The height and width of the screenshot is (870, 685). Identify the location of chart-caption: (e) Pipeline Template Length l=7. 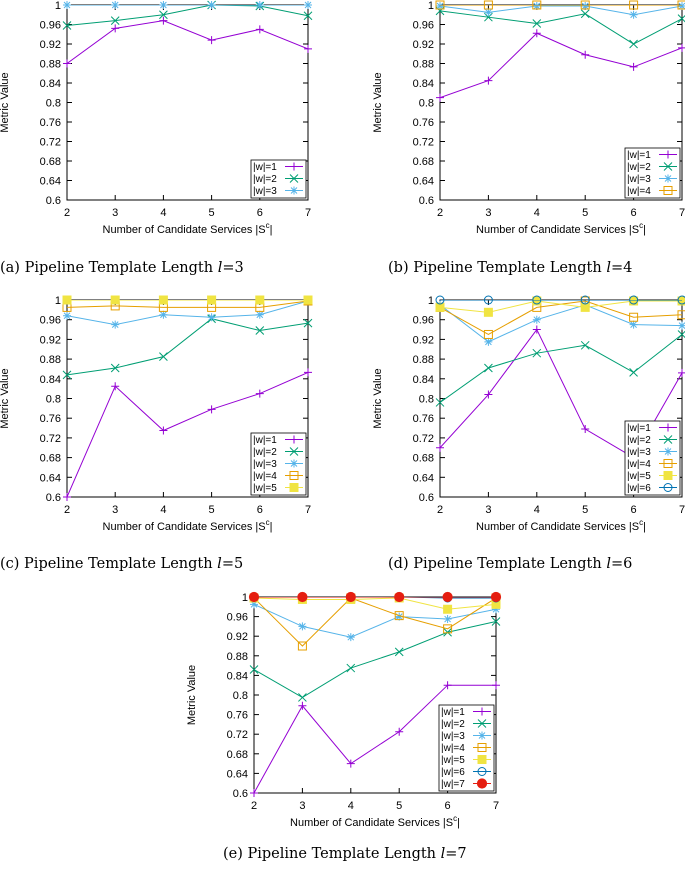
(345, 854).